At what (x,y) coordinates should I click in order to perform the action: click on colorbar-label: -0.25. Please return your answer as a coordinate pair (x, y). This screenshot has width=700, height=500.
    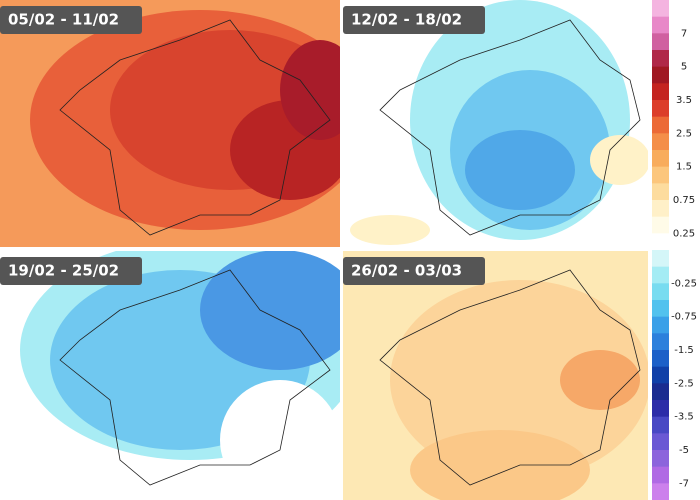
    Looking at the image, I should click on (684, 283).